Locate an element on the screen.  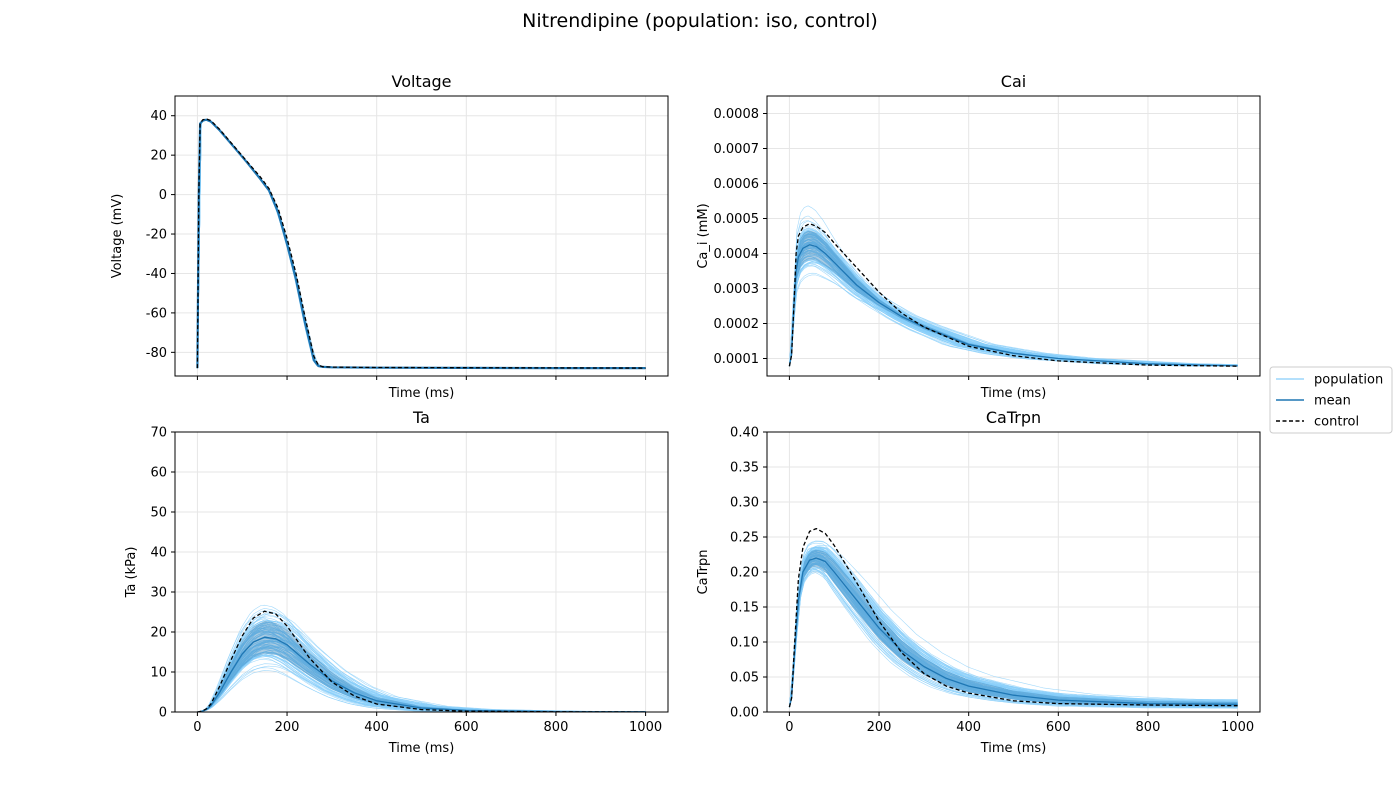
y-tick-label: 0.0008 is located at coordinates (737, 114).